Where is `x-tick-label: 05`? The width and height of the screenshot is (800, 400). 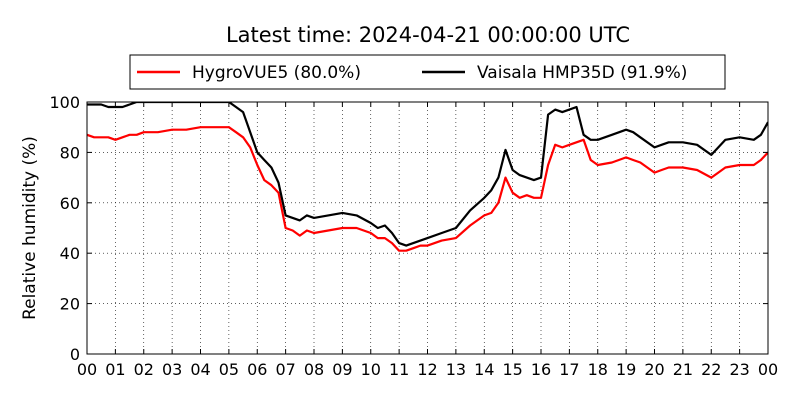
x-tick-label: 05 is located at coordinates (229, 369).